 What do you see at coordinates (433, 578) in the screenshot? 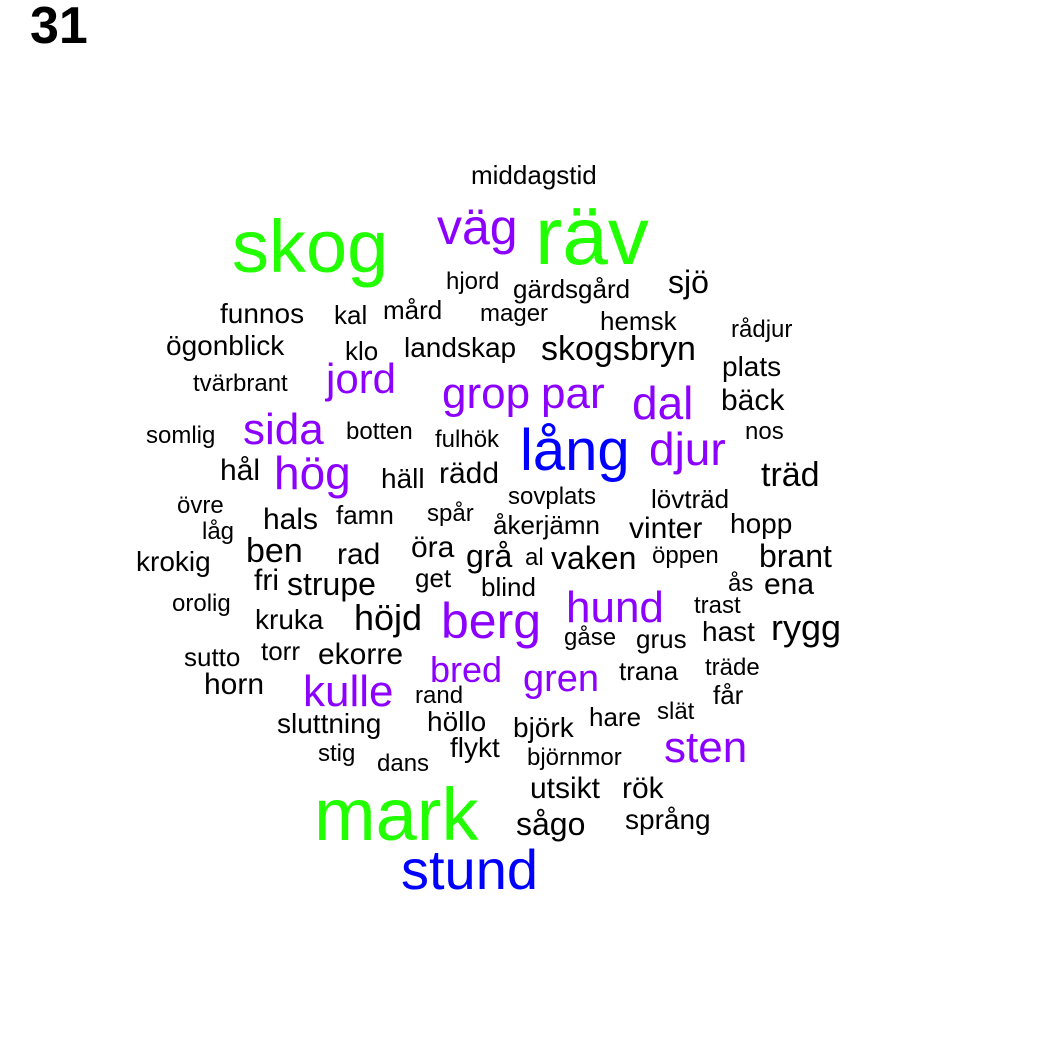
I see `cloud-word: get` at bounding box center [433, 578].